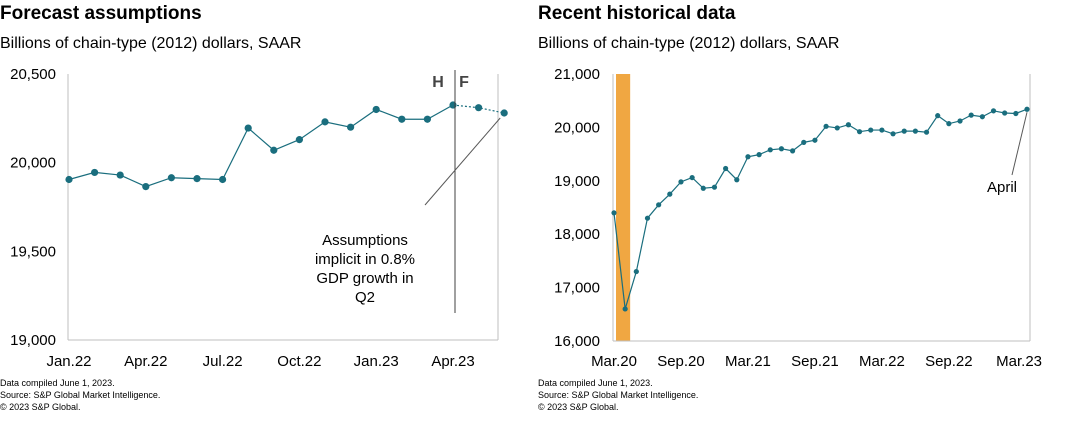  Describe the element at coordinates (949, 361) in the screenshot. I see `right-x-tick-label: Sep.22` at that location.